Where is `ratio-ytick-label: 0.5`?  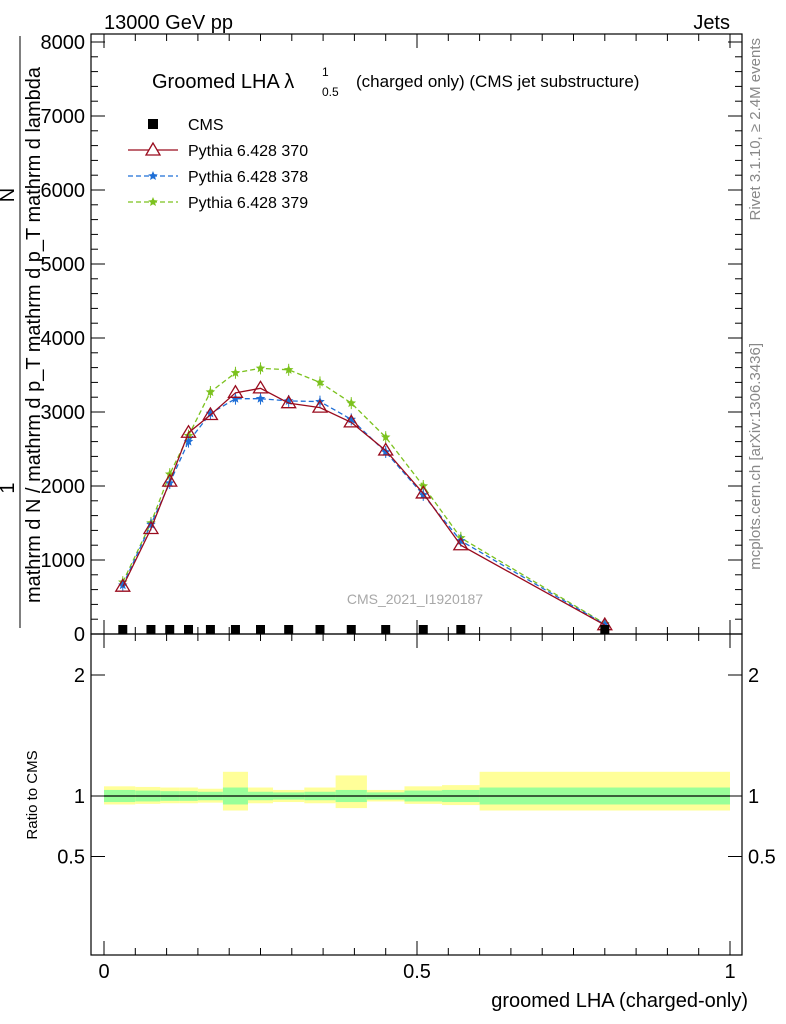 ratio-ytick-label: 0.5 is located at coordinates (71, 858).